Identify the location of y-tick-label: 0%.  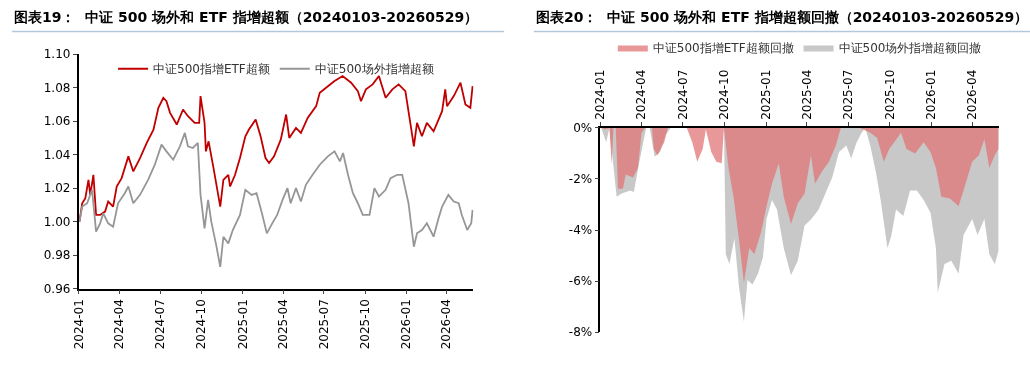
(583, 128).